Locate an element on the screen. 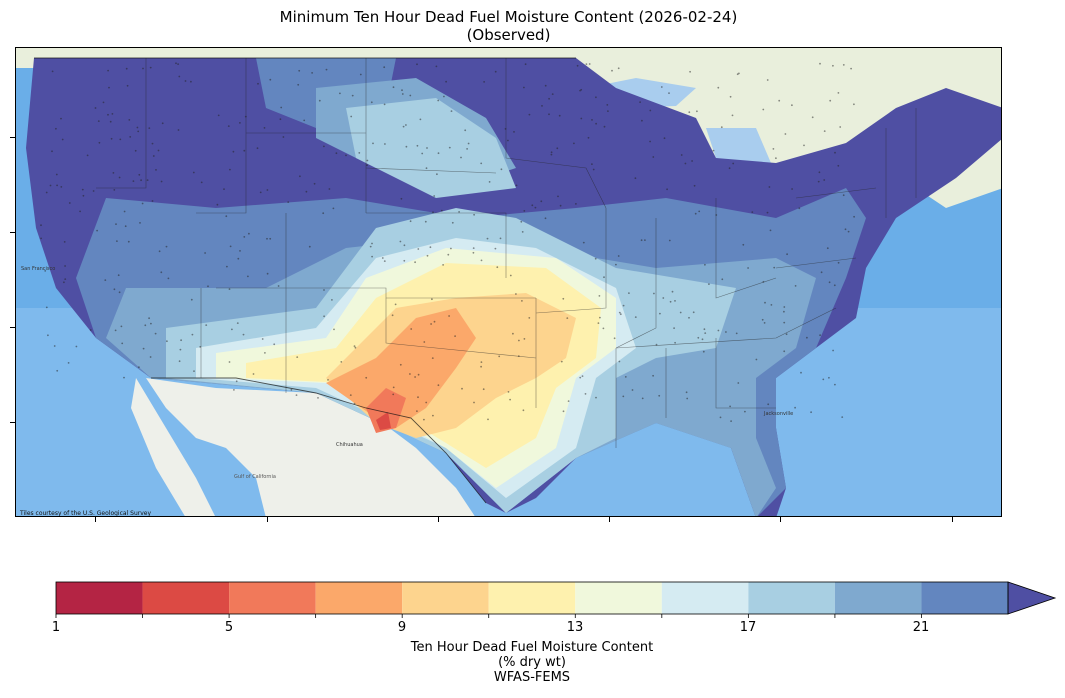 This screenshot has height=698, width=1065. colorbar-tick-label: 17 is located at coordinates (748, 627).